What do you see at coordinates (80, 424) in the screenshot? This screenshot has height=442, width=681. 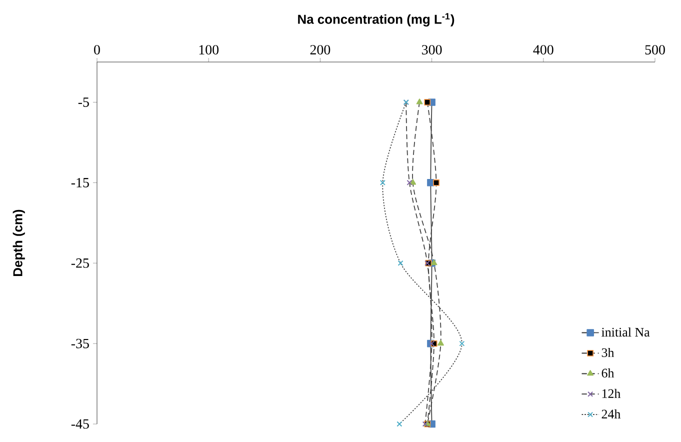 I see `y-tick-label: -45` at bounding box center [80, 424].